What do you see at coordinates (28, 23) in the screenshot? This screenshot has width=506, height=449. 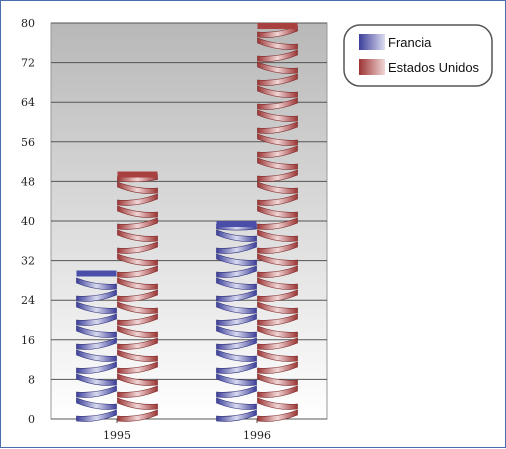 I see `y-tick-label: 80` at bounding box center [28, 23].